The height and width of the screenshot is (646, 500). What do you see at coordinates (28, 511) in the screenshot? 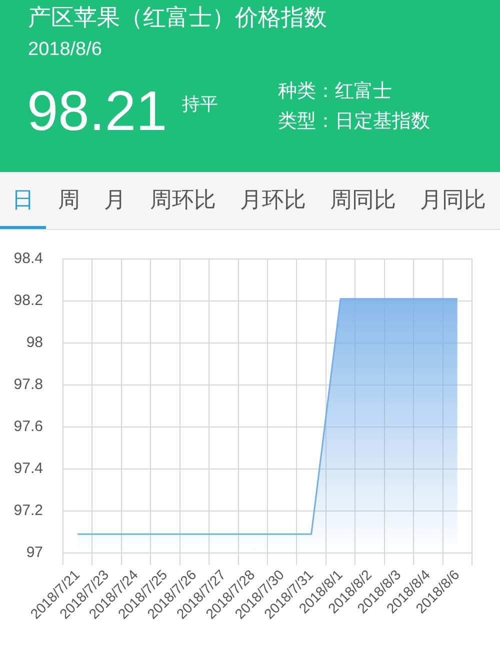
I see `y-tick-label: 97.2` at bounding box center [28, 511].